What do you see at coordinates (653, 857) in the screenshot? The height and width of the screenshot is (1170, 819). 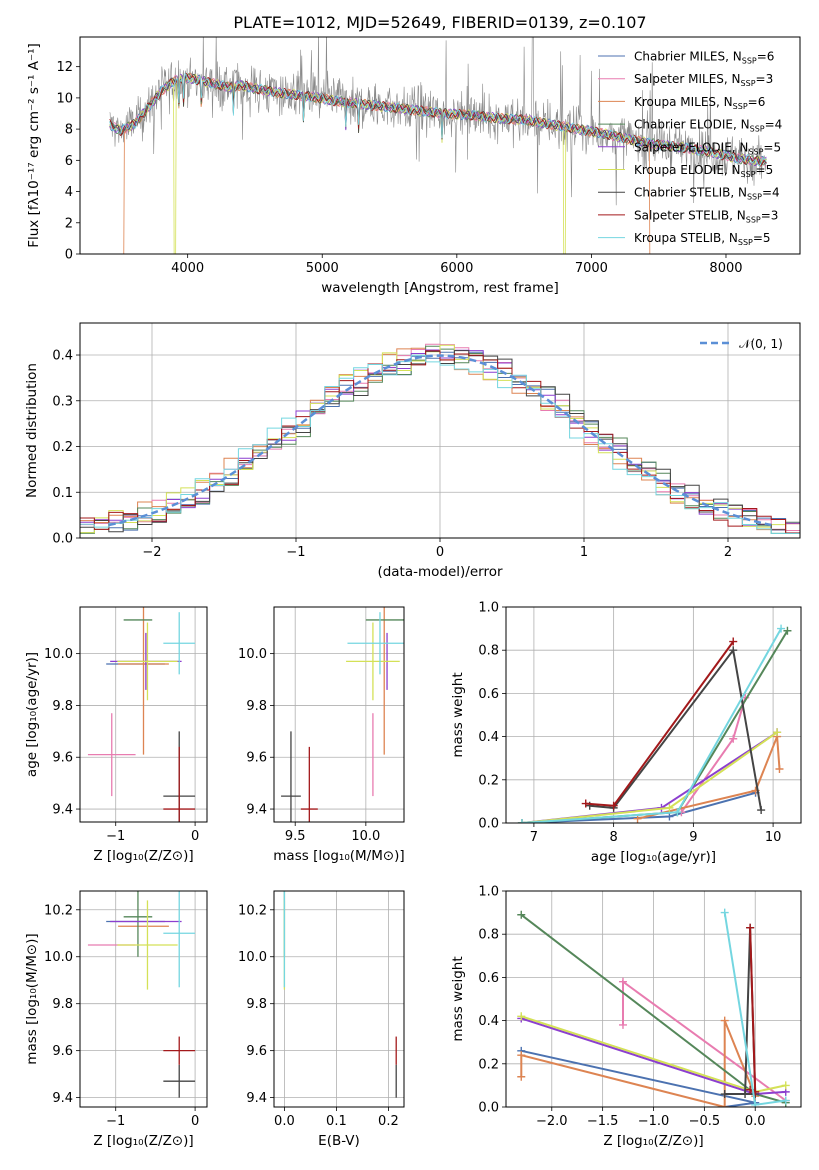 I see `x-axis-label: age [log₁₀(age/yr)]` at bounding box center [653, 857].